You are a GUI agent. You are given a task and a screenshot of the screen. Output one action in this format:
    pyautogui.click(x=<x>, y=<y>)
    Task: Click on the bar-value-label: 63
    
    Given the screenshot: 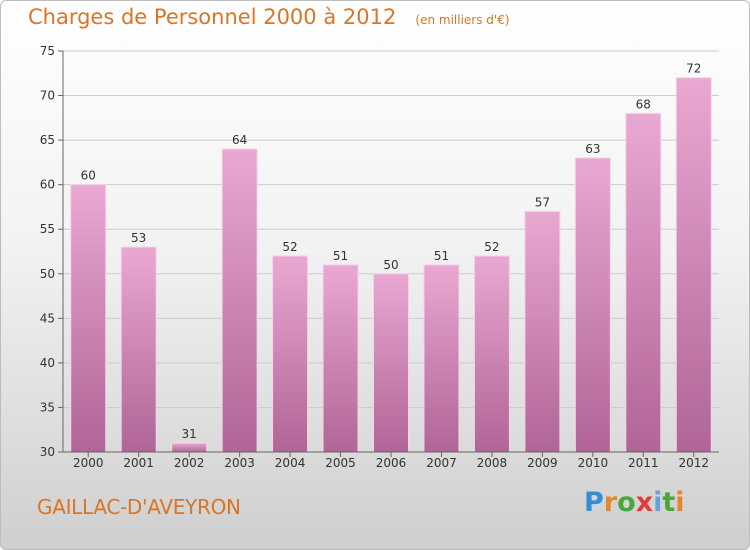 What is the action you would take?
    pyautogui.click(x=592, y=149)
    